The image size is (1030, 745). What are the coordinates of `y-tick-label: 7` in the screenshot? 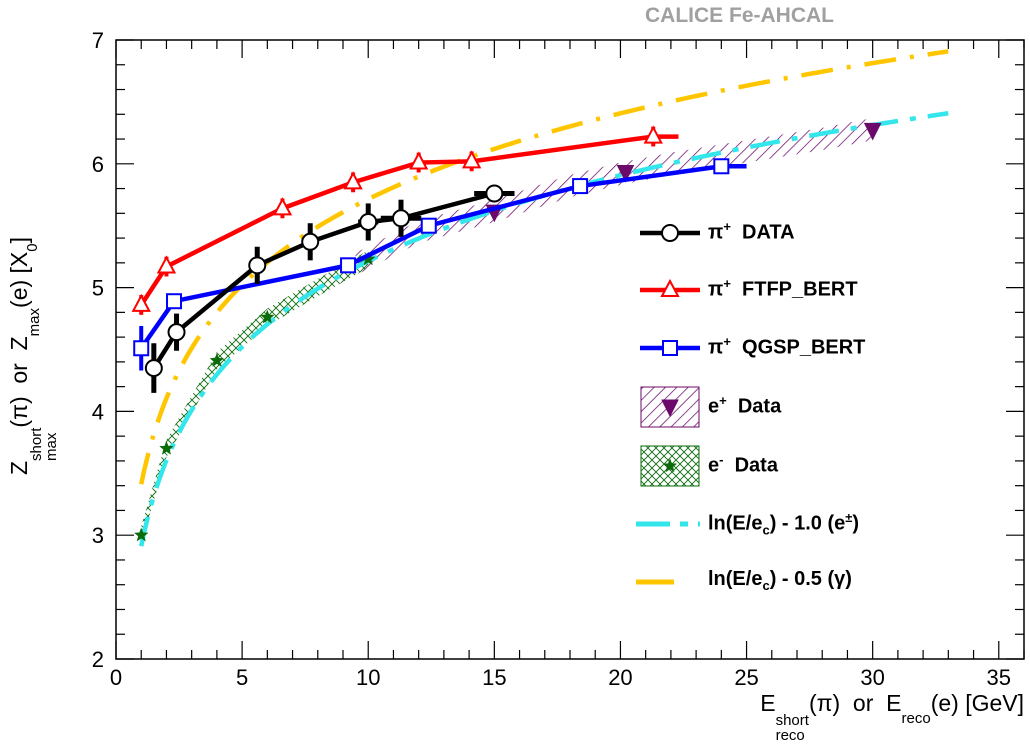 It's located at (98, 40).